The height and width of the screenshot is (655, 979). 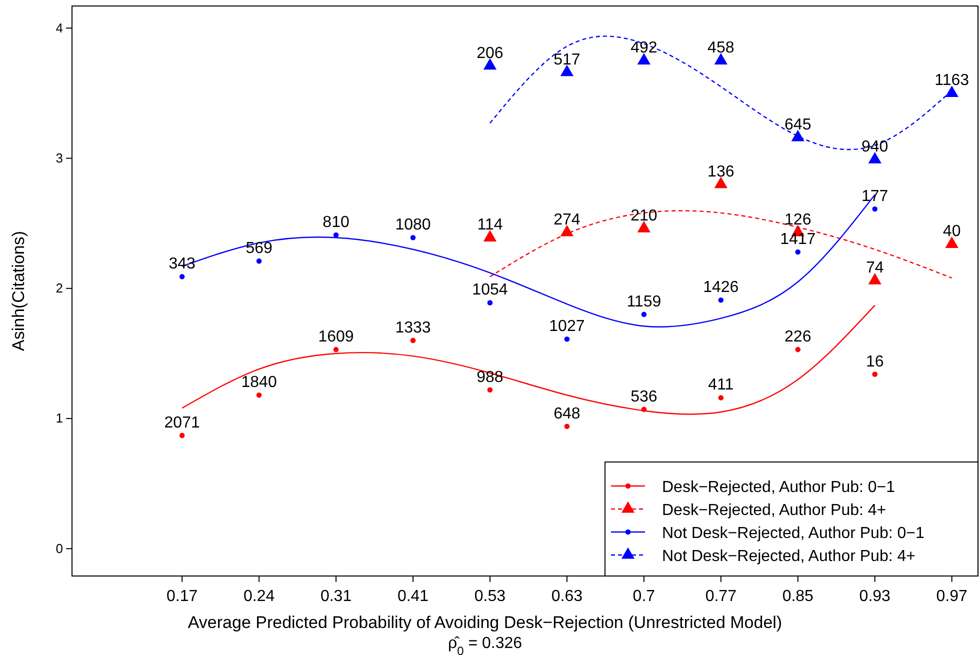 What do you see at coordinates (644, 216) in the screenshot?
I see `annotation: 210` at bounding box center [644, 216].